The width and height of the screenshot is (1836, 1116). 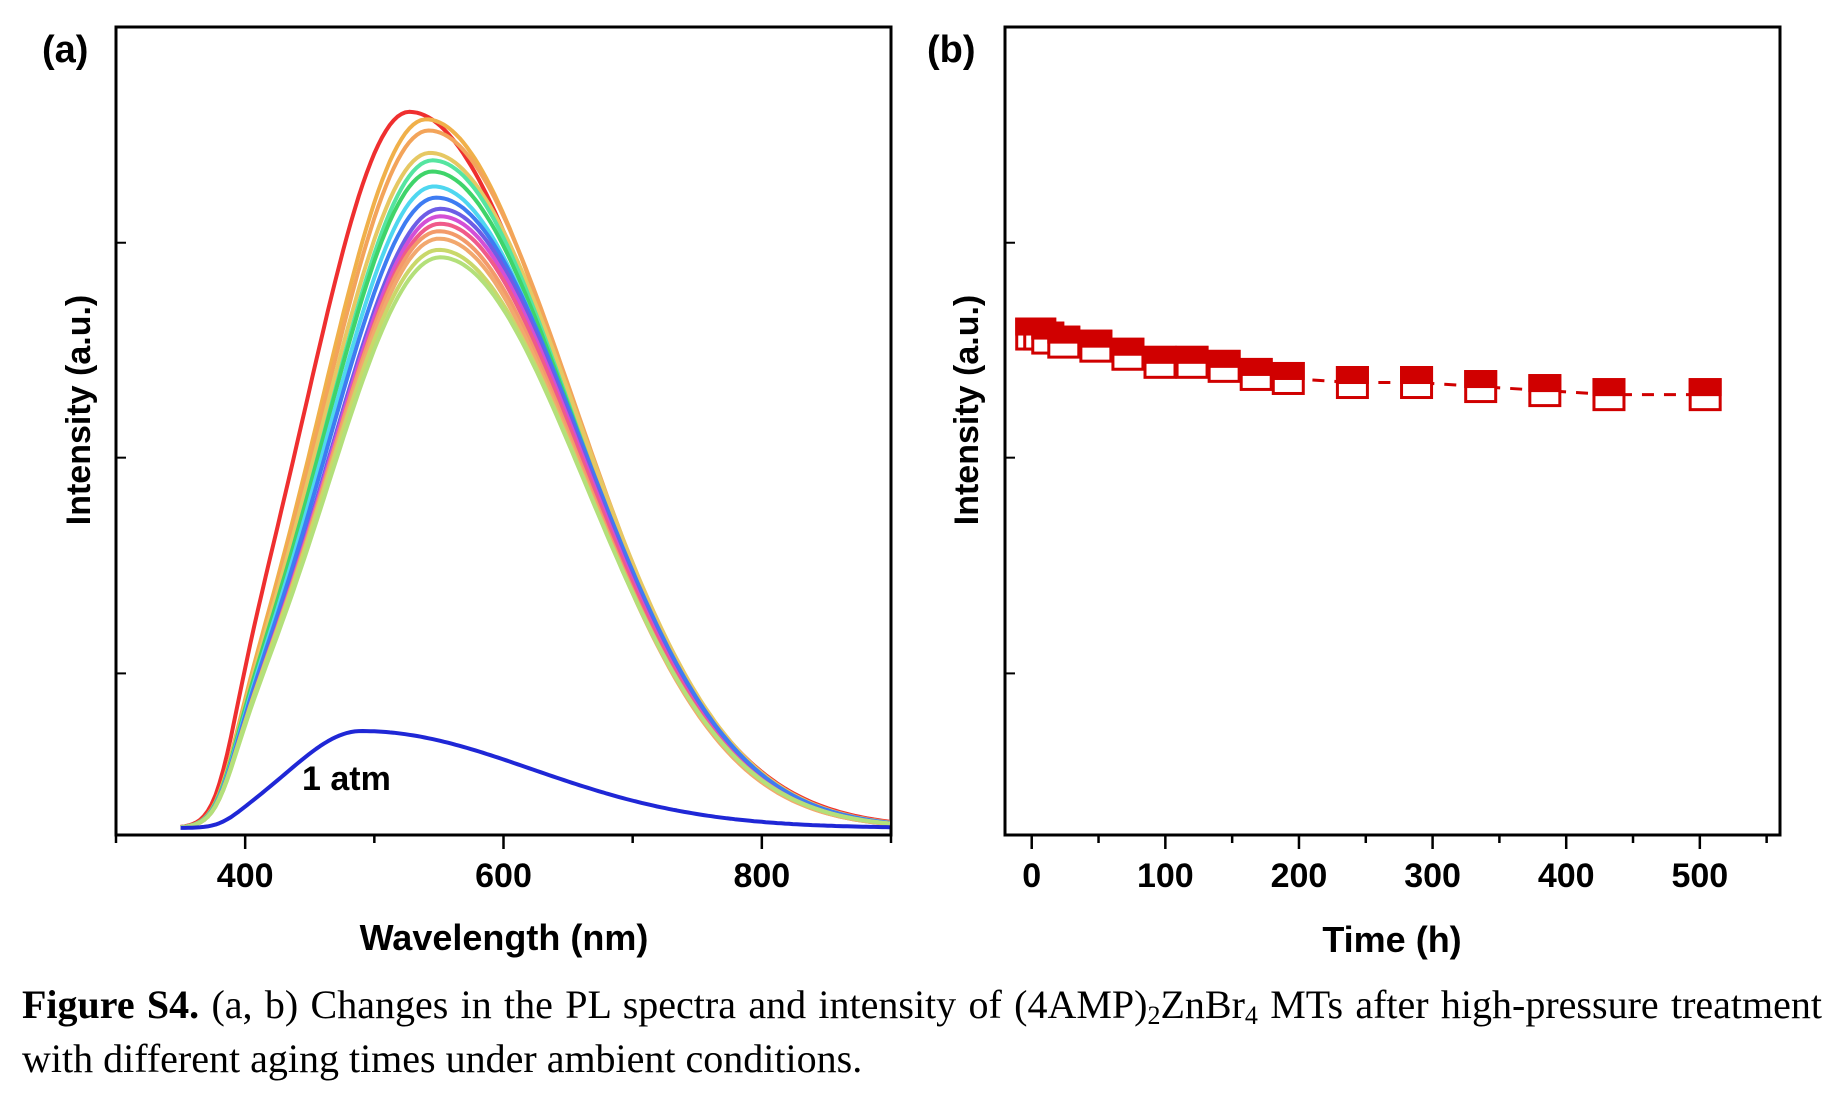 What do you see at coordinates (1699, 876) in the screenshot?
I see `panel-b-x-tick-label: 500` at bounding box center [1699, 876].